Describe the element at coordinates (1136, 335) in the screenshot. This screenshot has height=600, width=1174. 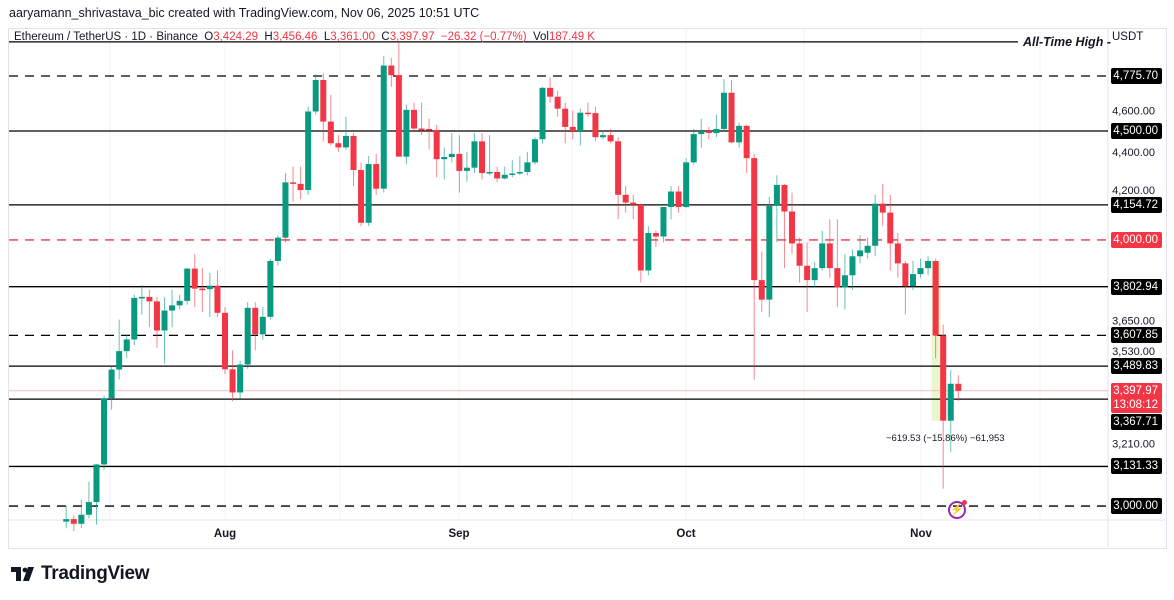
I see `level-price-tag: 3,607.85` at that location.